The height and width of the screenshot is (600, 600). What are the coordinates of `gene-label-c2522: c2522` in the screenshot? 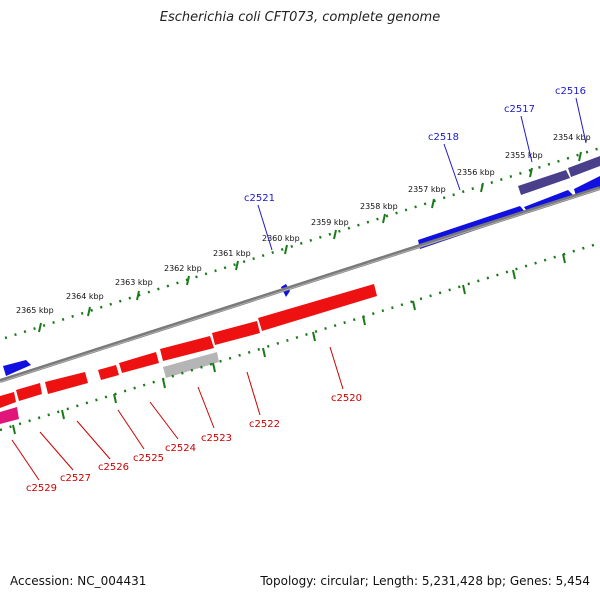 It's located at (264, 424).